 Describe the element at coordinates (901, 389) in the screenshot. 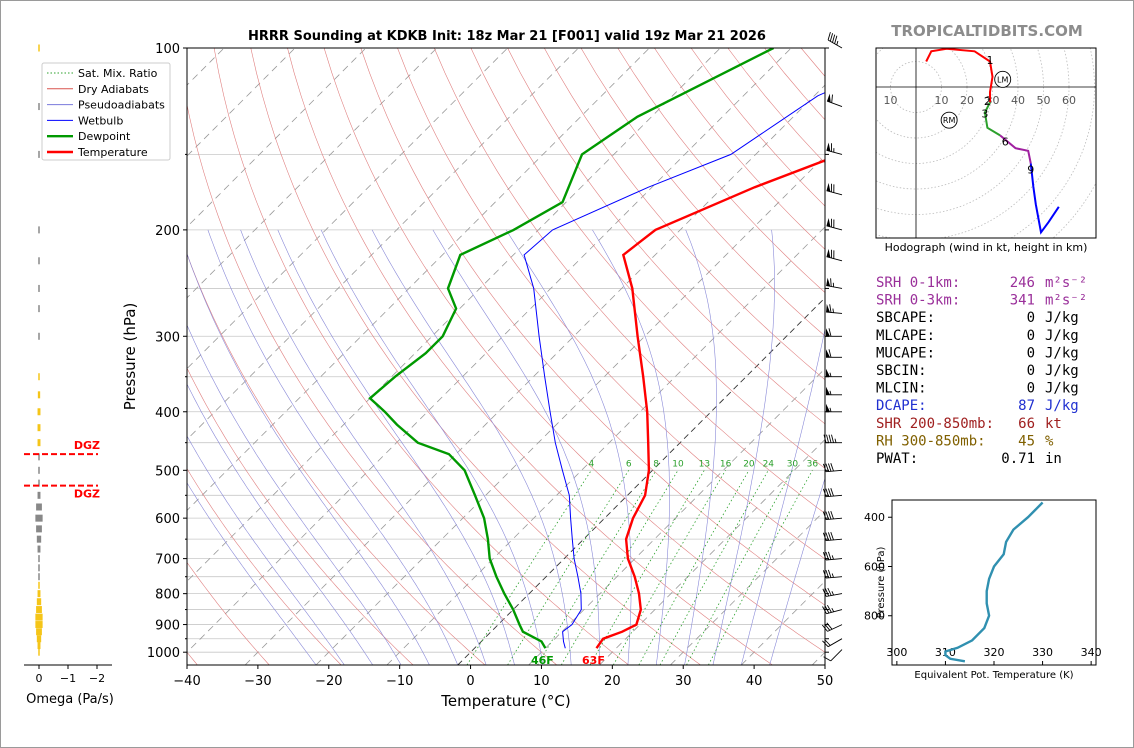

I see `index-label: MLCIN:` at that location.